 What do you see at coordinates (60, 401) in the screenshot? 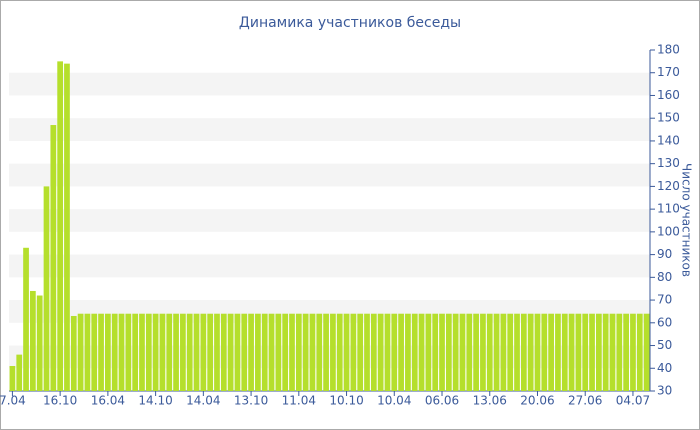
I see `x-tick-label: 16.10` at bounding box center [60, 401].